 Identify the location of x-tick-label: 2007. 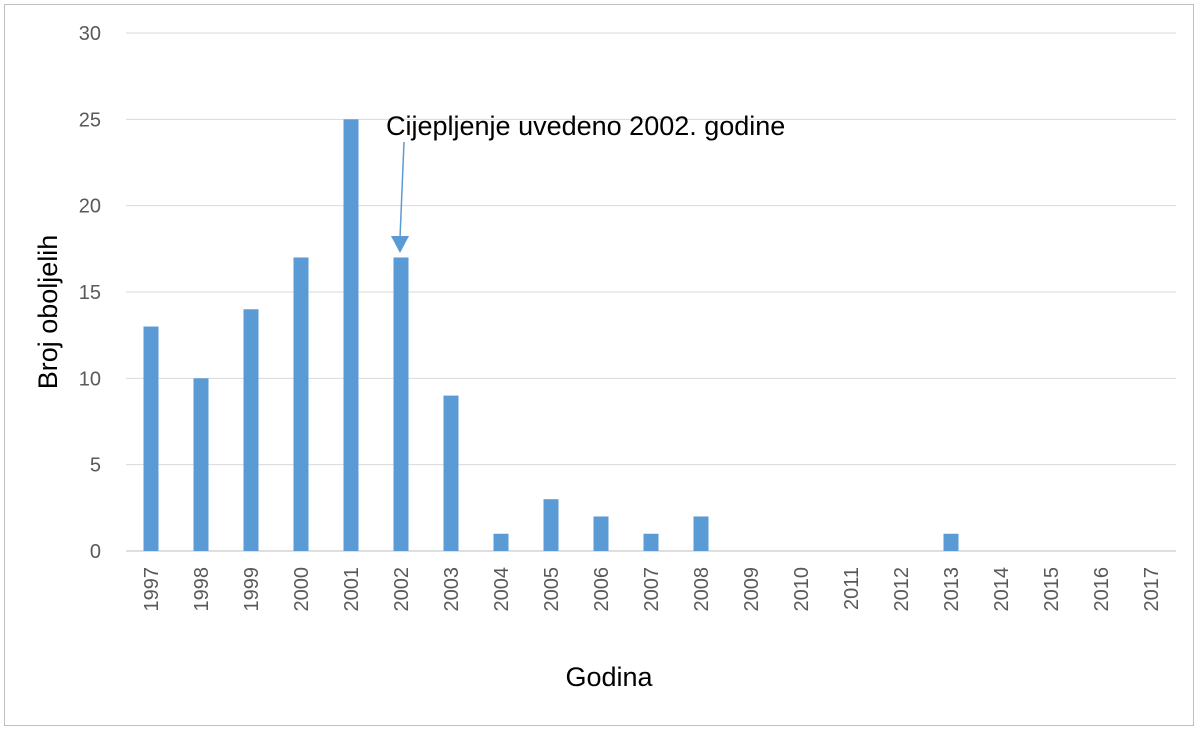
(652, 589).